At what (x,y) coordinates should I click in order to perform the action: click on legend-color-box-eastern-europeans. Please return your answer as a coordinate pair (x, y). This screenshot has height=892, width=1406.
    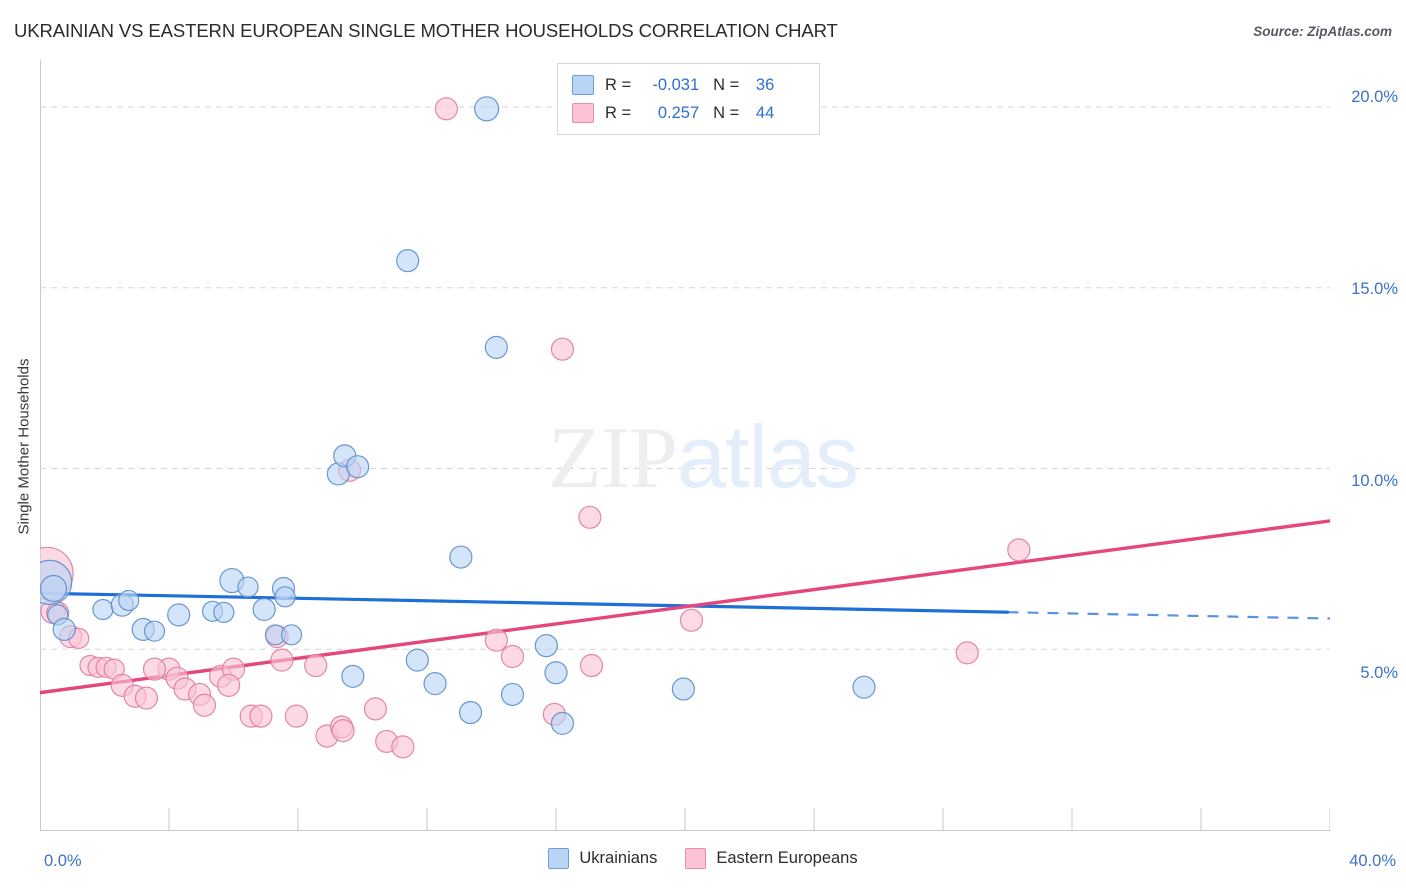
    Looking at the image, I should click on (696, 858).